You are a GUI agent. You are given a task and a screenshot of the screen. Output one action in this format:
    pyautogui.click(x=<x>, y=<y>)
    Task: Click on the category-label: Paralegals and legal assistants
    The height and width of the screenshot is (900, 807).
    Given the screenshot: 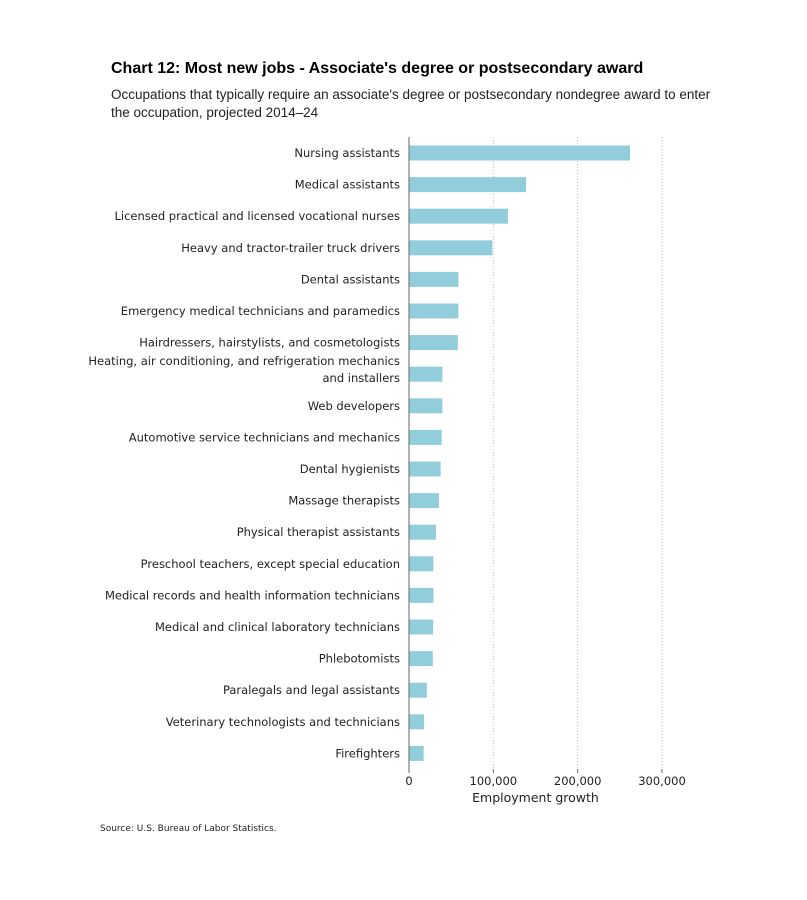 What is the action you would take?
    pyautogui.click(x=311, y=690)
    